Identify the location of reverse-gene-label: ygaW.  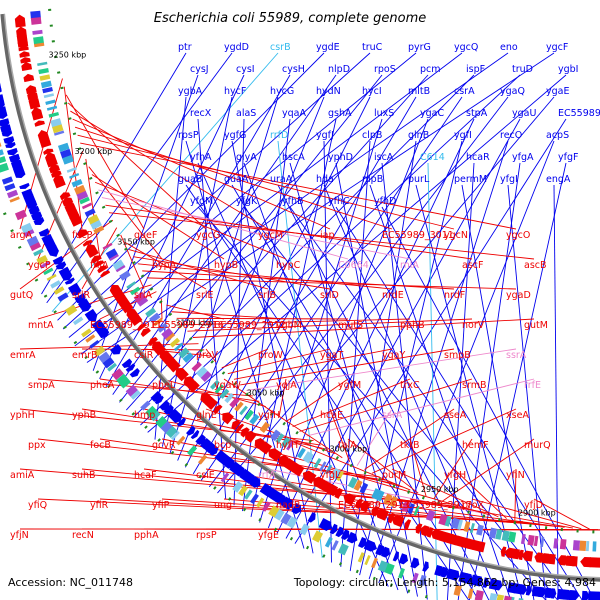
(227, 385).